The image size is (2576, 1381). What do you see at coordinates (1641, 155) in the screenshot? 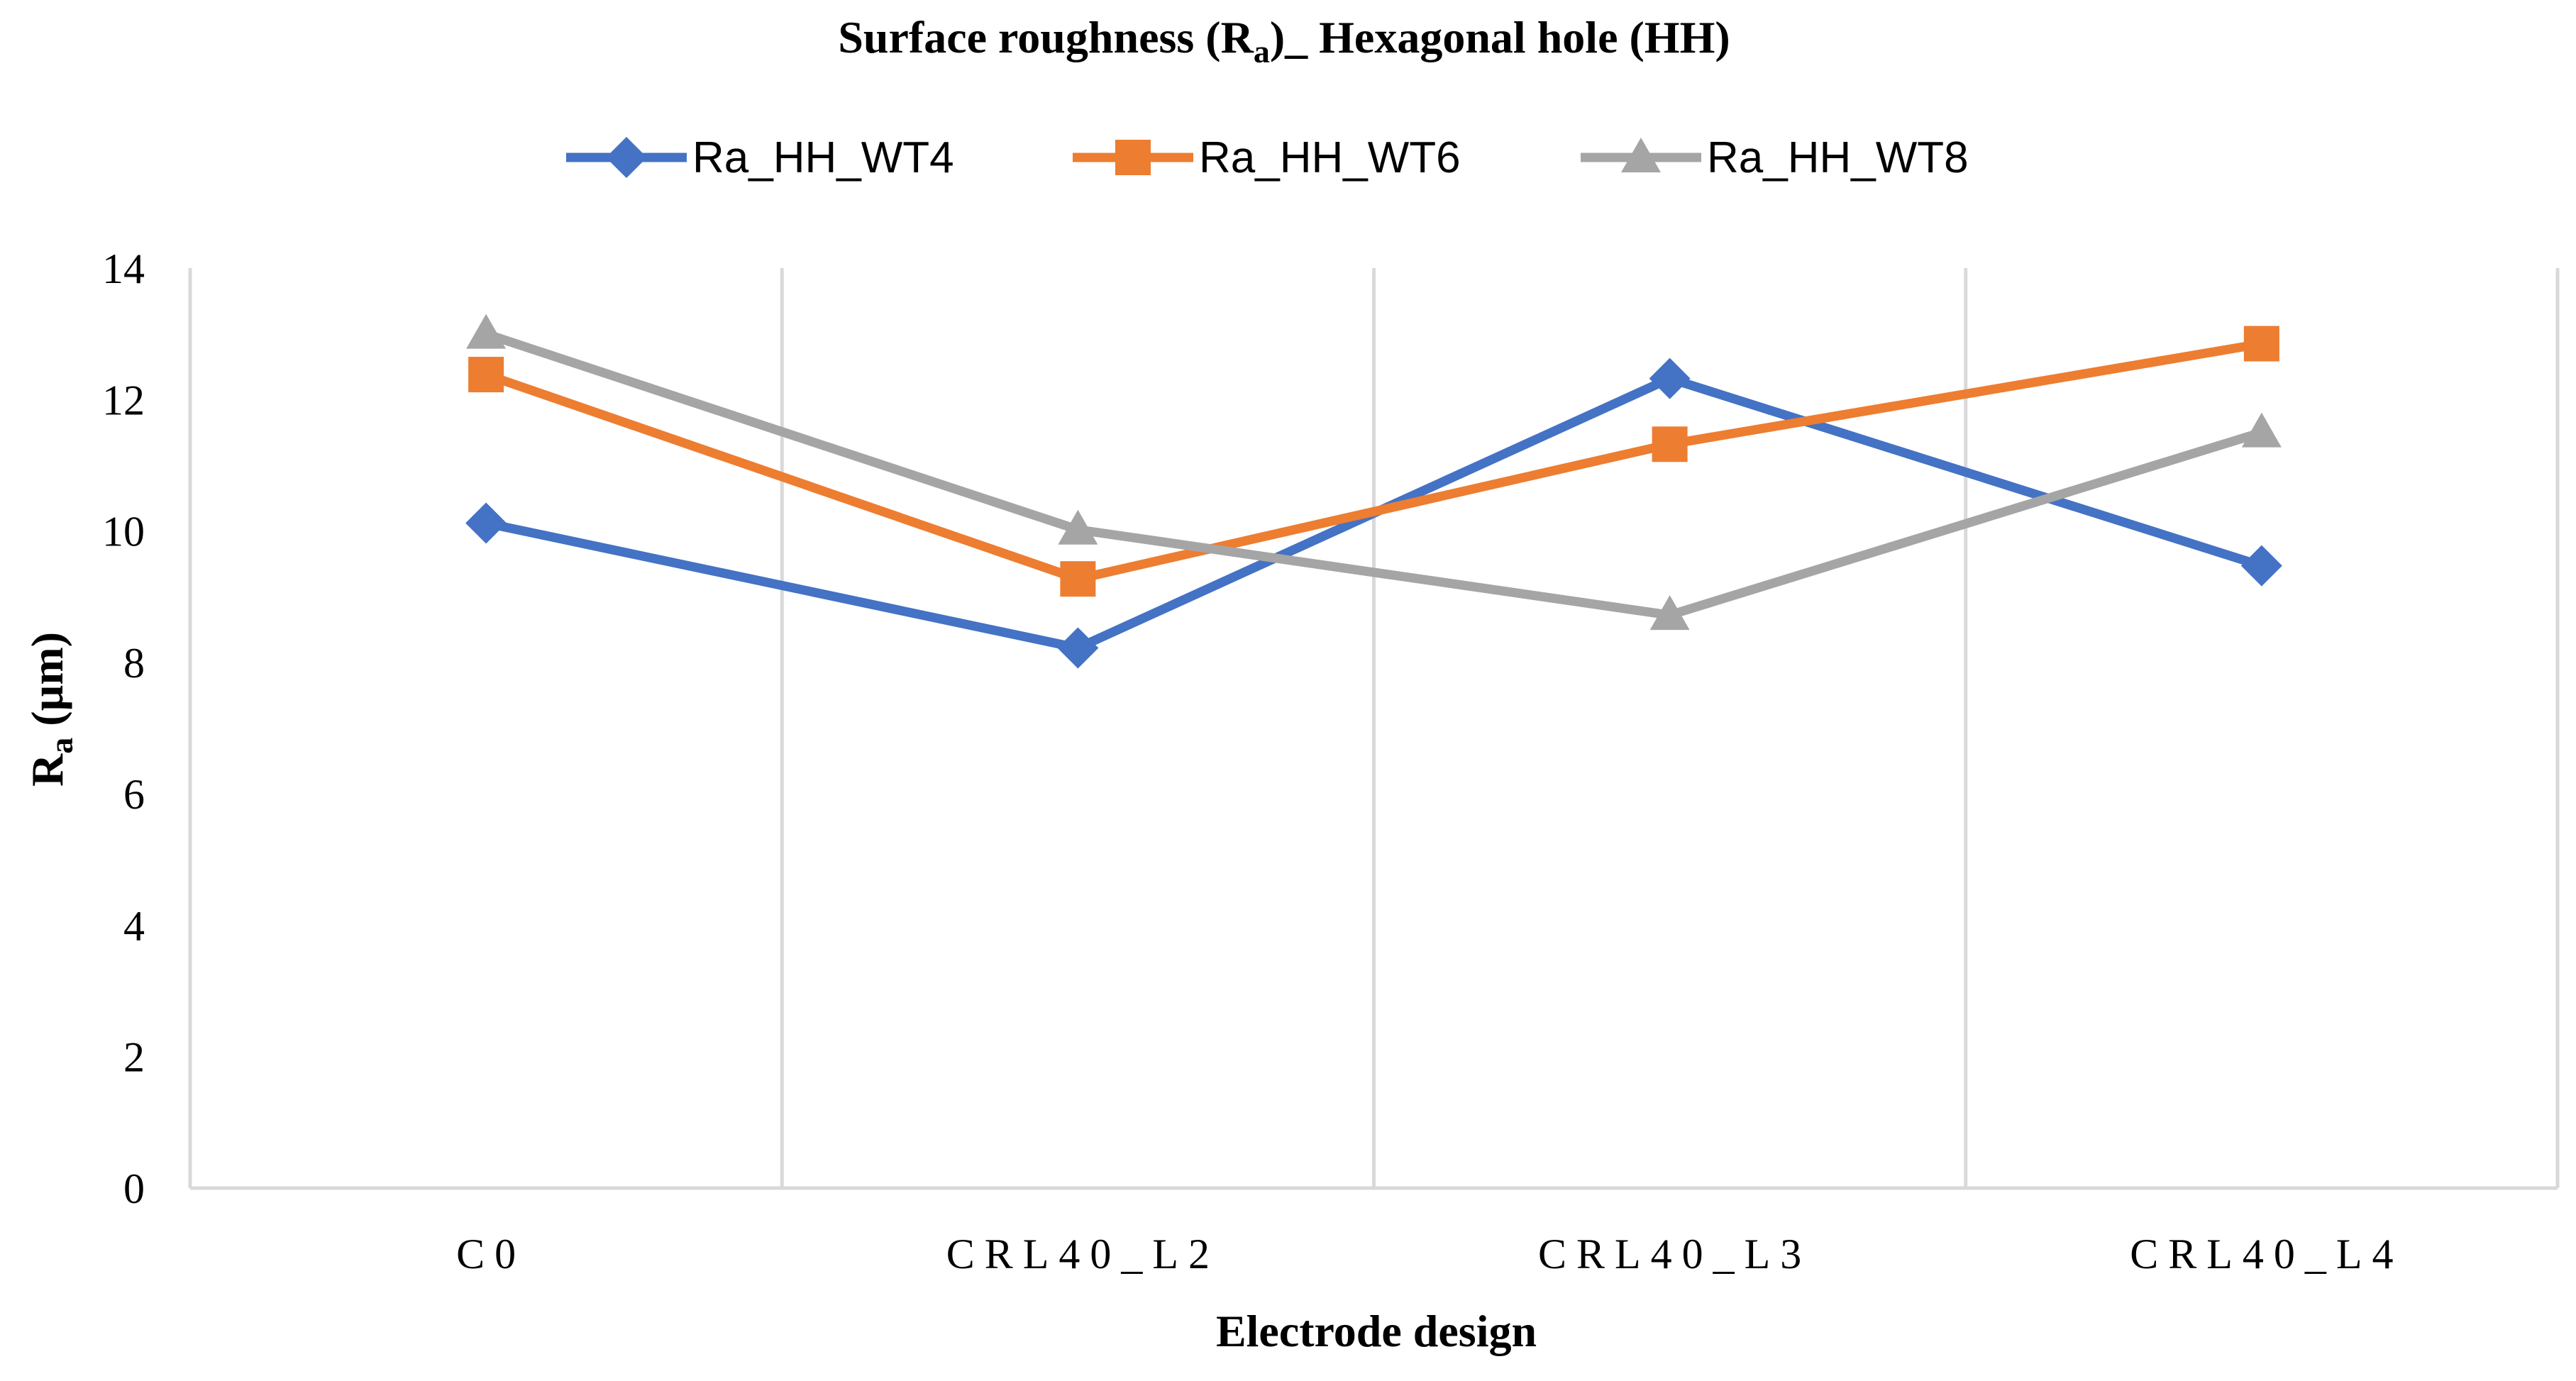
I see `legend-item-ra-hh-wt8-marker` at bounding box center [1641, 155].